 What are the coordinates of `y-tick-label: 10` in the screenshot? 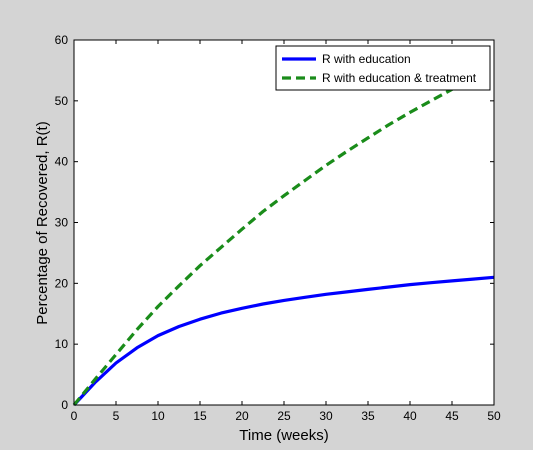 It's located at (62, 344).